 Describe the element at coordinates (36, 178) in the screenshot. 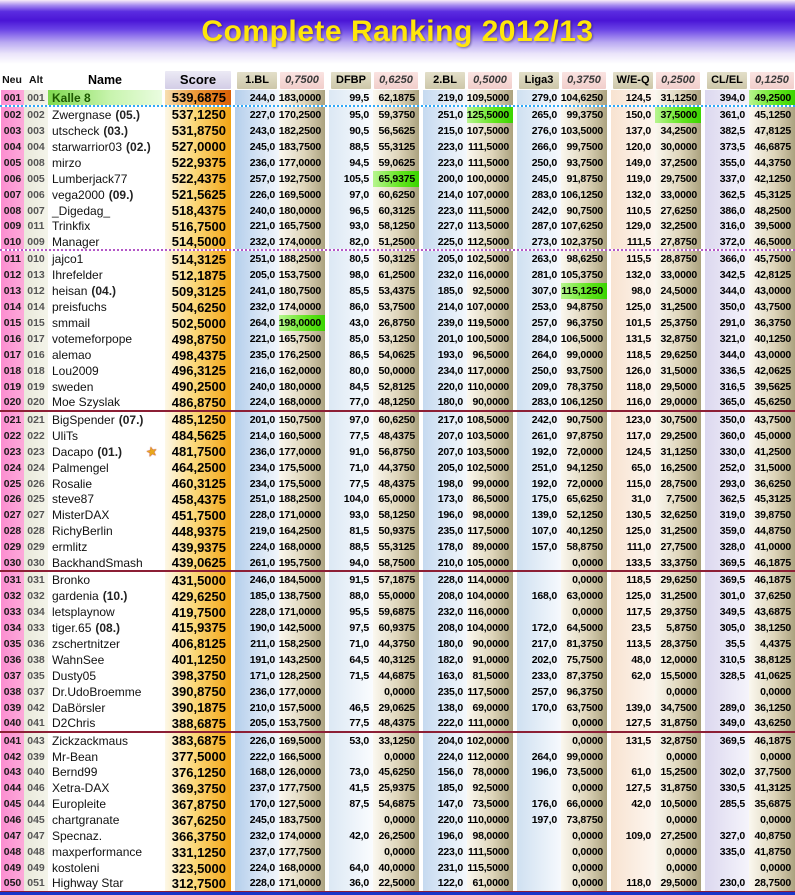

I see `old-rank-cell: 005` at that location.